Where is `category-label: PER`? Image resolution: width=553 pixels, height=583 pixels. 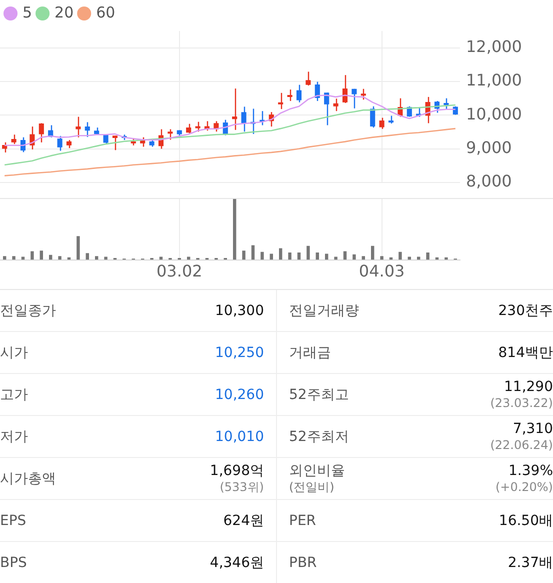
category-label: PER is located at coordinates (302, 520).